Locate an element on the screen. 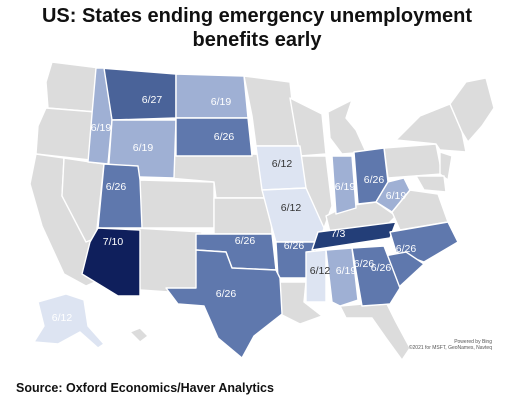  label-wyoming: 6/19 is located at coordinates (143, 148).